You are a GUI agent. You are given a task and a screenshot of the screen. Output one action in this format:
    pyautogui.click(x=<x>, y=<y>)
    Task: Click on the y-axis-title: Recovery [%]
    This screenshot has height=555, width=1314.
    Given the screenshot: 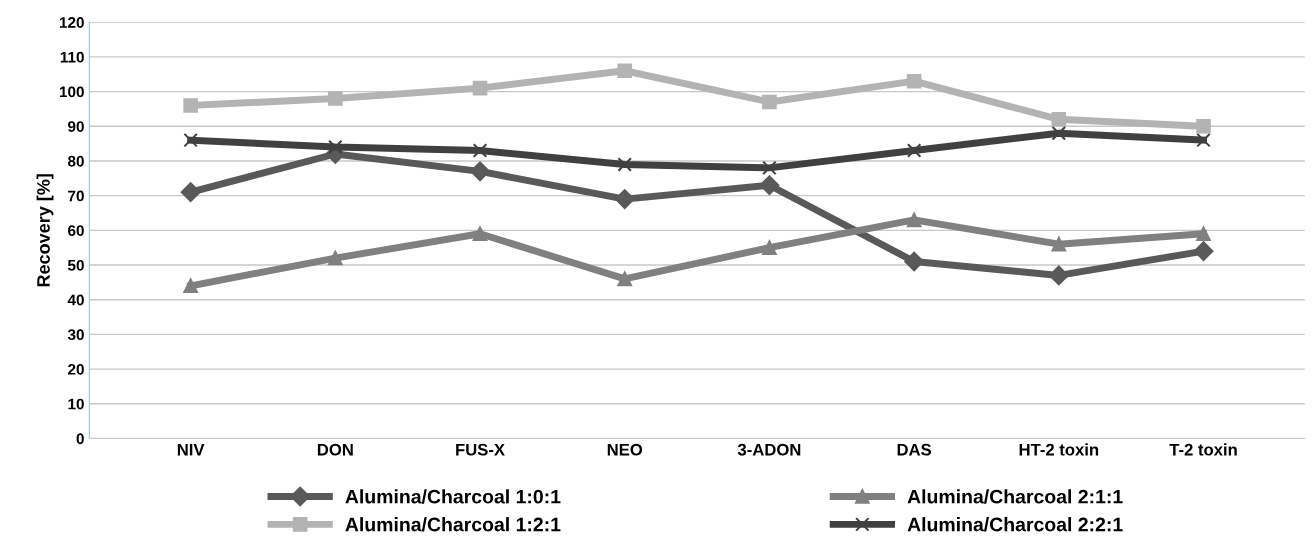 What is the action you would take?
    pyautogui.click(x=45, y=230)
    